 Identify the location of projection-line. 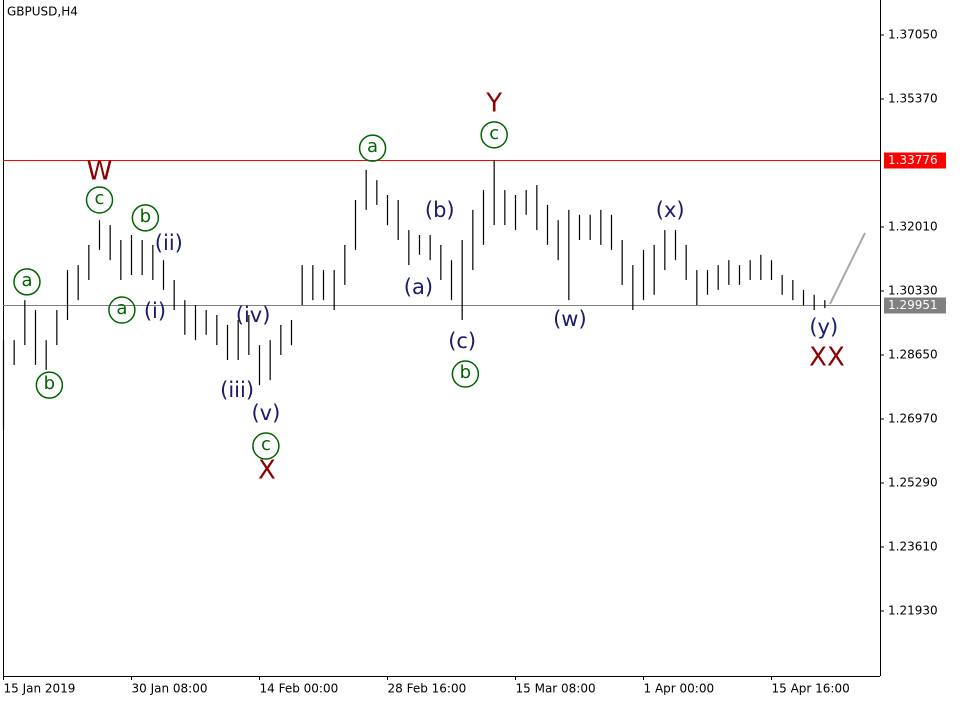
(847, 268).